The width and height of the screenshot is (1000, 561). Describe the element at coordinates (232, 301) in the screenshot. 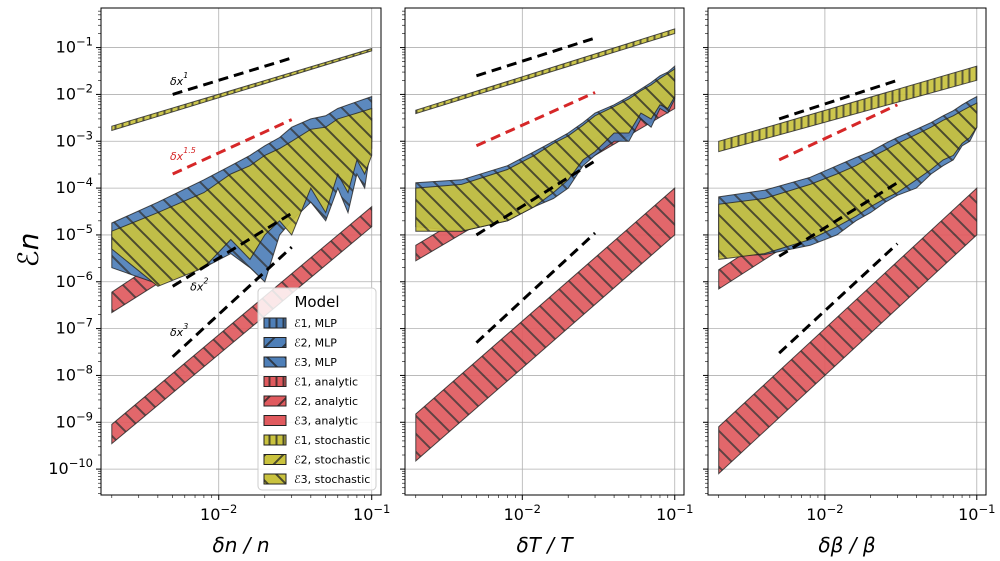

I see `ref-line-x3` at that location.